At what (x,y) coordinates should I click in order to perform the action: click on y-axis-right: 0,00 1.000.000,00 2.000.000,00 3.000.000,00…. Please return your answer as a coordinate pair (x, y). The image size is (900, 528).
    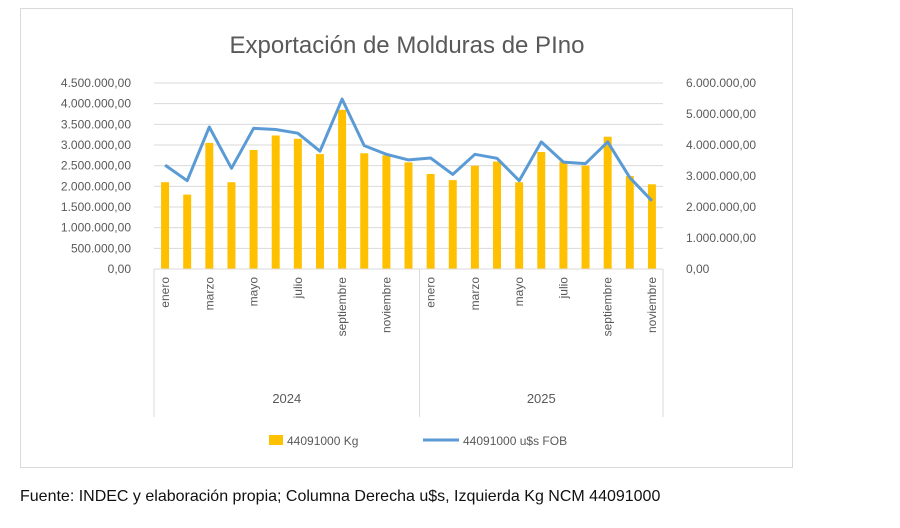
    Looking at the image, I should click on (721, 176).